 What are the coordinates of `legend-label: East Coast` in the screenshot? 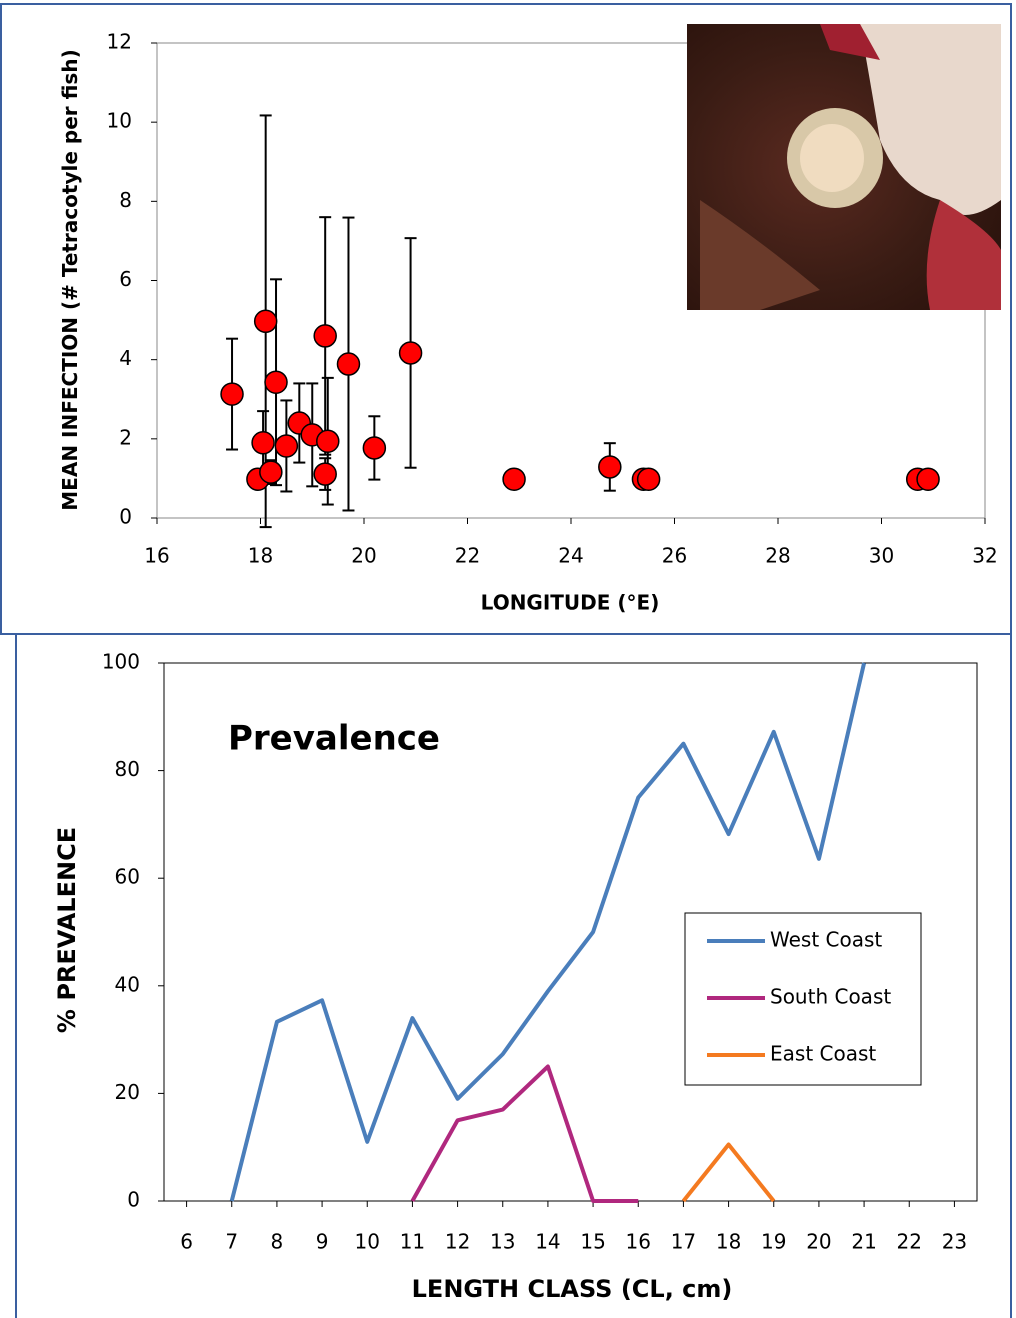 It's located at (823, 1054).